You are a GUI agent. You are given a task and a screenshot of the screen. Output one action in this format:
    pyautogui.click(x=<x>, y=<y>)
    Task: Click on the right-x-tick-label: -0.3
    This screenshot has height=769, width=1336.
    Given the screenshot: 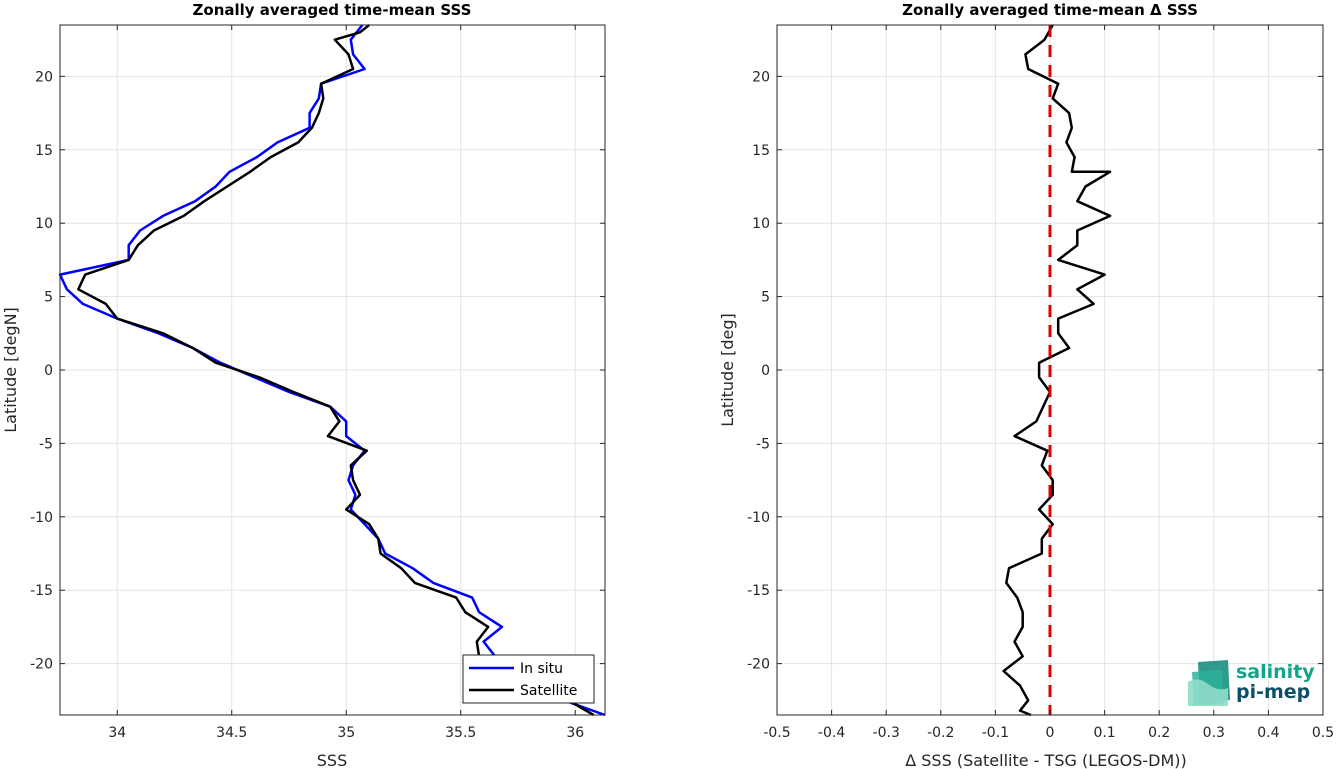 What is the action you would take?
    pyautogui.click(x=886, y=733)
    